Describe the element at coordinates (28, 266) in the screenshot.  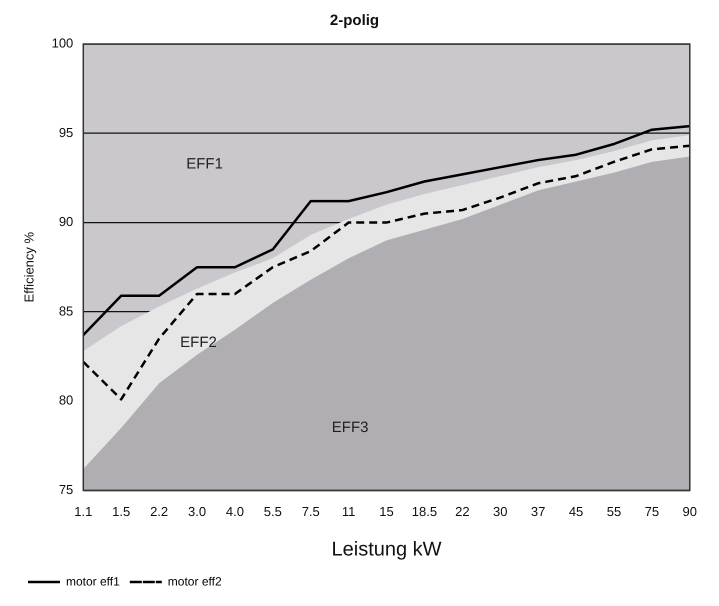
I see `y-axis-title: Efficiency %` at that location.